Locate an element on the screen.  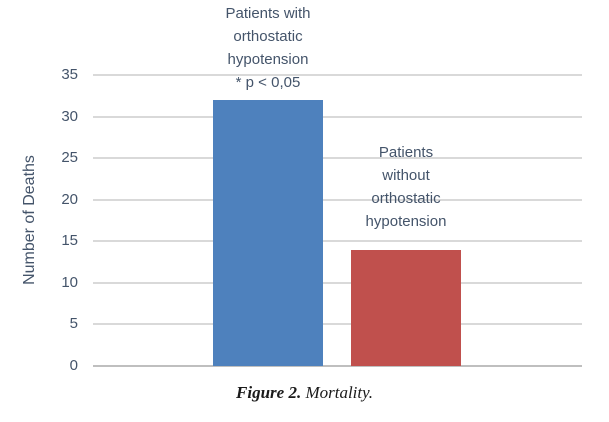
figure-caption-label: Figure 2. is located at coordinates (269, 392).